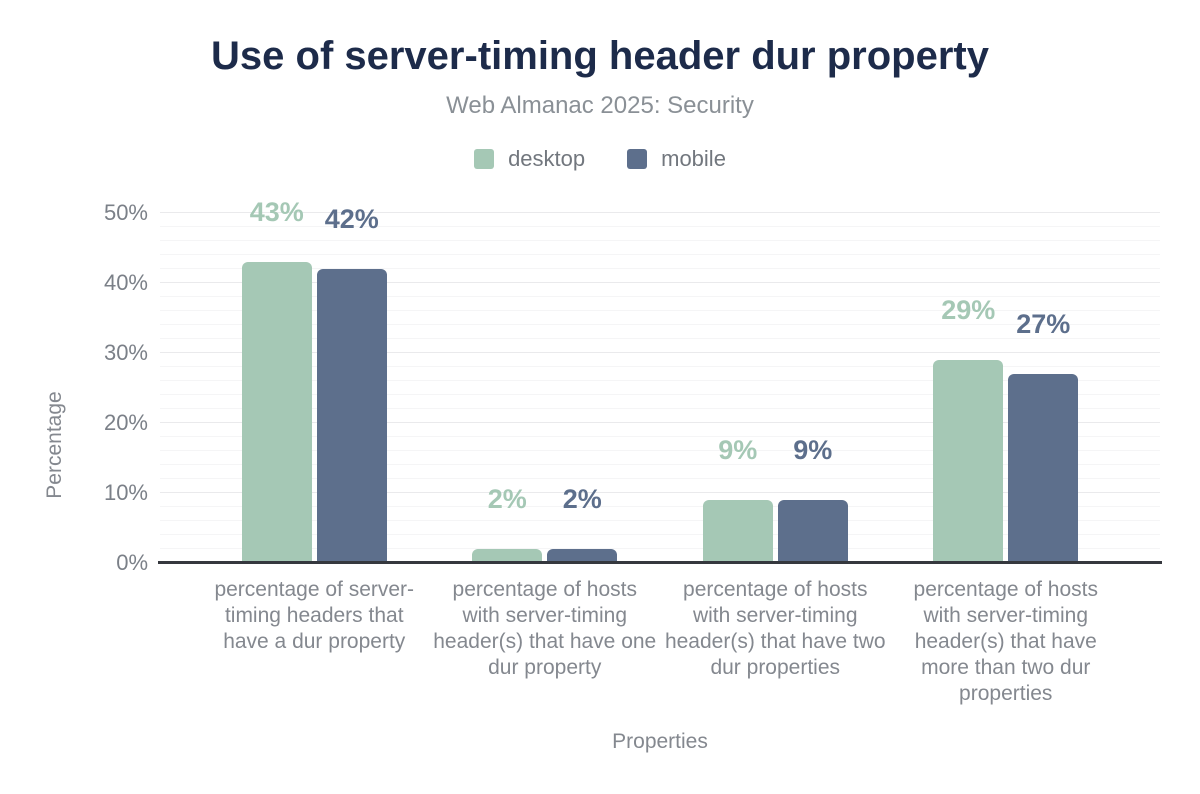 The width and height of the screenshot is (1200, 794). What do you see at coordinates (660, 562) in the screenshot?
I see `x-axis-line` at bounding box center [660, 562].